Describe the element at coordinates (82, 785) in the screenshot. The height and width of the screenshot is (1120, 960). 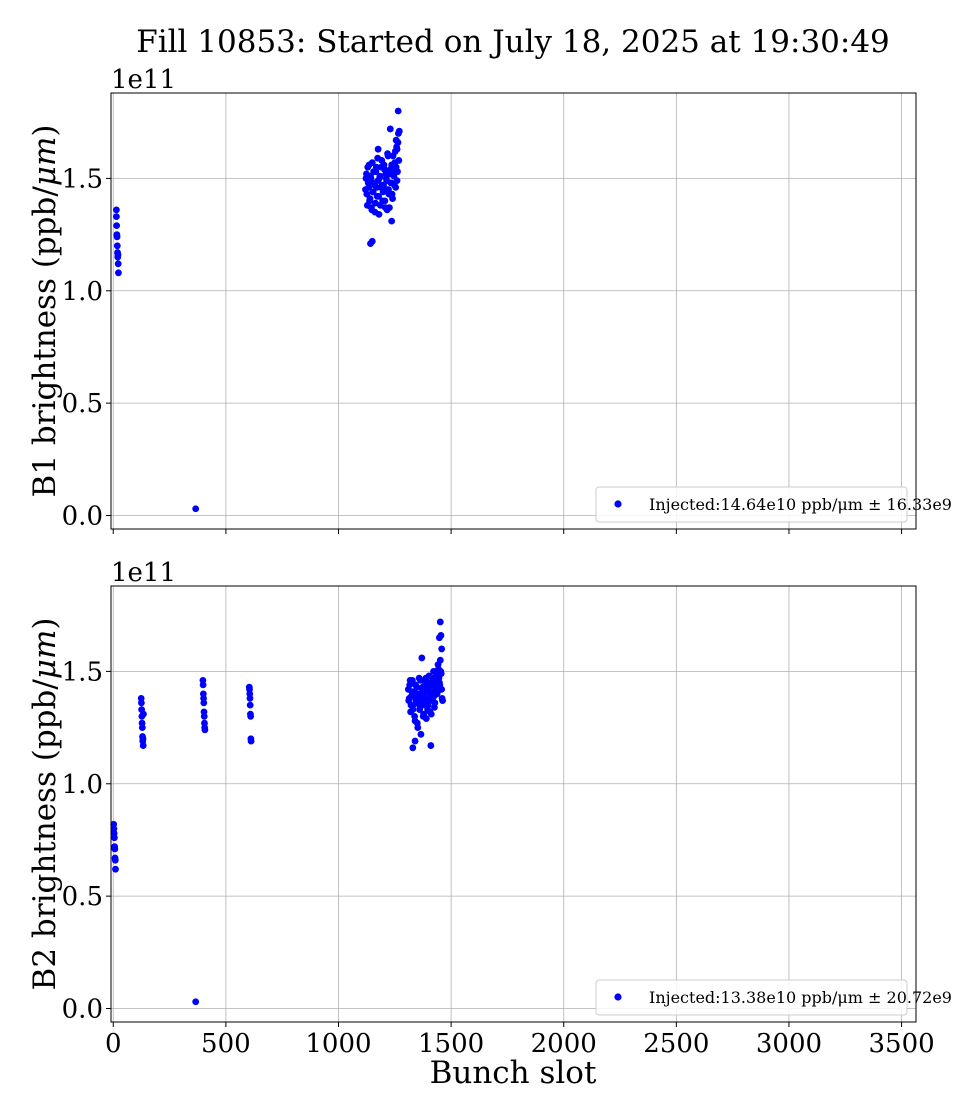
I see `b2-y-tick-label: 1.0` at that location.